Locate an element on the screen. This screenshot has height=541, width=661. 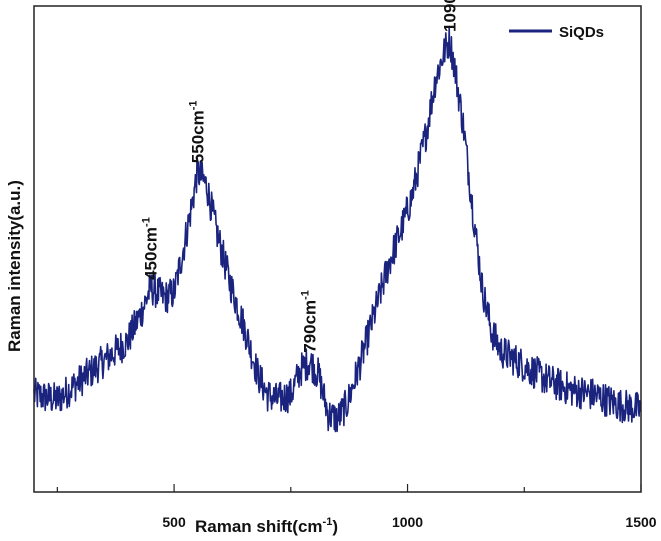
x-axis-title: Raman shift(cm-1) is located at coordinates (266, 526).